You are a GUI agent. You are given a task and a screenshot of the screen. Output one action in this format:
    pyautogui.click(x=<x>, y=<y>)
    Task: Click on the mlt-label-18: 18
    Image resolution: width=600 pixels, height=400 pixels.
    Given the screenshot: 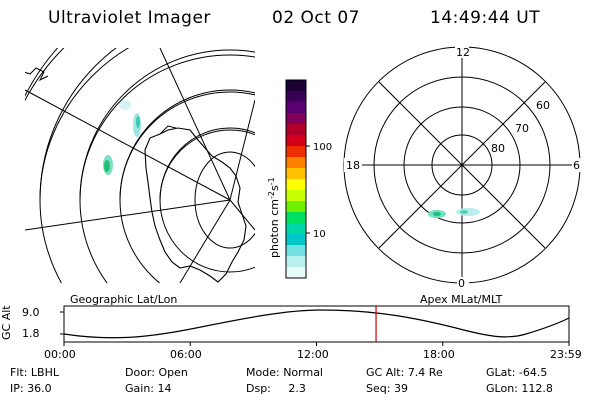 What is the action you would take?
    pyautogui.click(x=353, y=165)
    